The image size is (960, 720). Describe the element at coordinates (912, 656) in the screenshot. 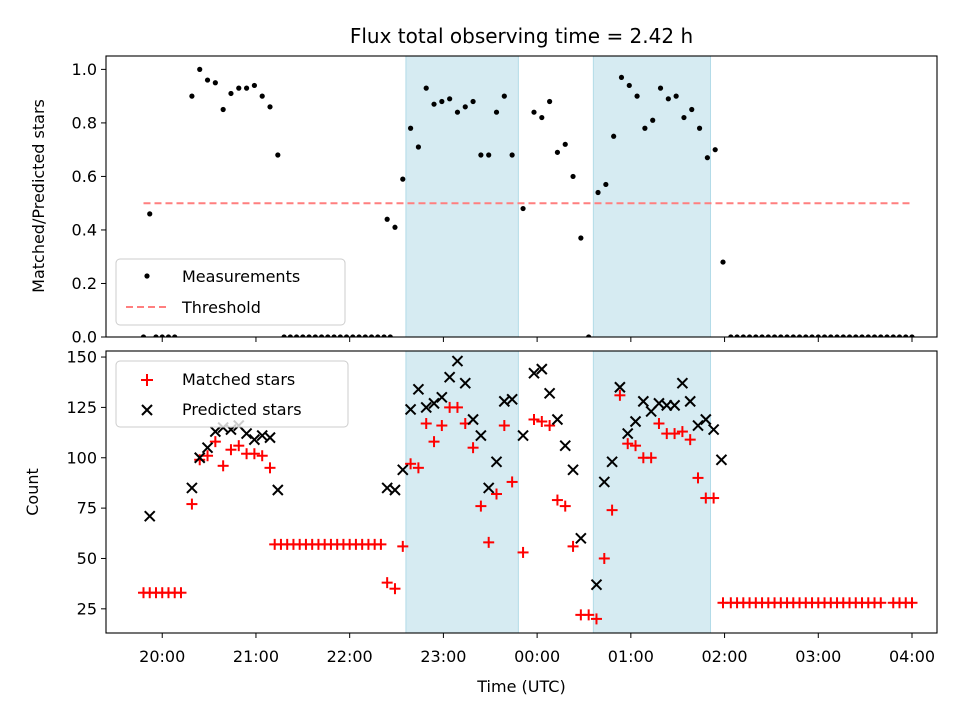

I see `xtick-label-8: 04:00` at that location.